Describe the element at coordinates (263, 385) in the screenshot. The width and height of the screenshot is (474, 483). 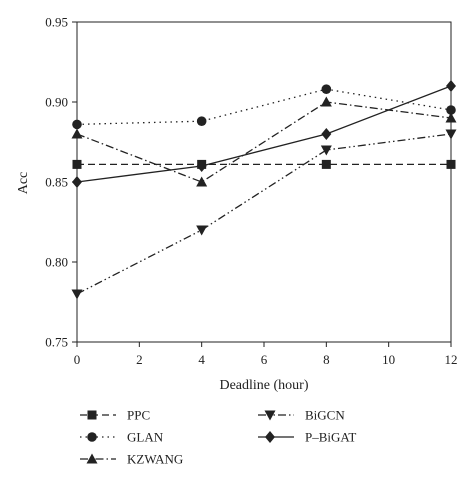
I see `x-axis-title: Deadline (hour)` at that location.